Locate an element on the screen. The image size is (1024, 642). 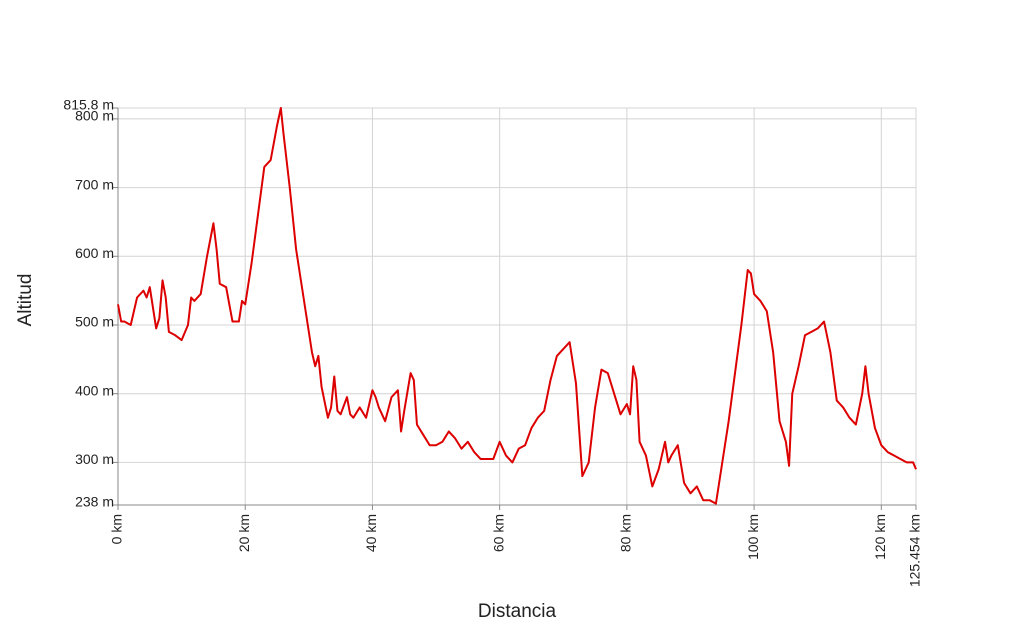
x-tick-label: 0 km is located at coordinates (117, 529).